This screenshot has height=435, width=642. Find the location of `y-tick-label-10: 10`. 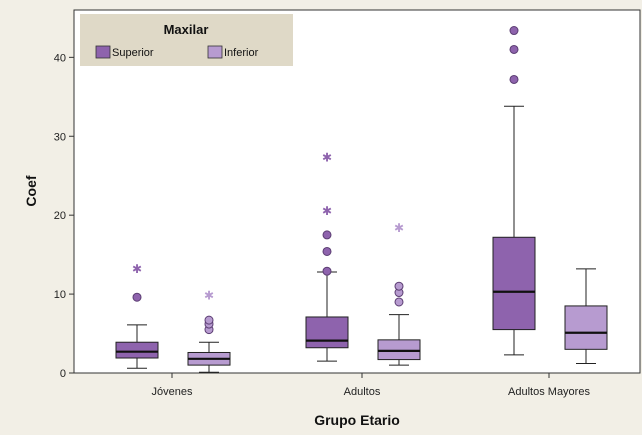

y-tick-label-10: 10 is located at coordinates (60, 295).